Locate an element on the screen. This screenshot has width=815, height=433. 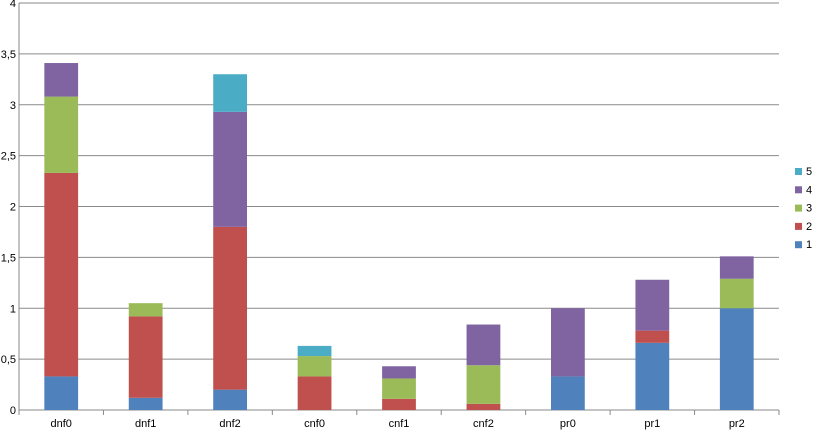
y-tick-label: 3 is located at coordinates (13, 106).